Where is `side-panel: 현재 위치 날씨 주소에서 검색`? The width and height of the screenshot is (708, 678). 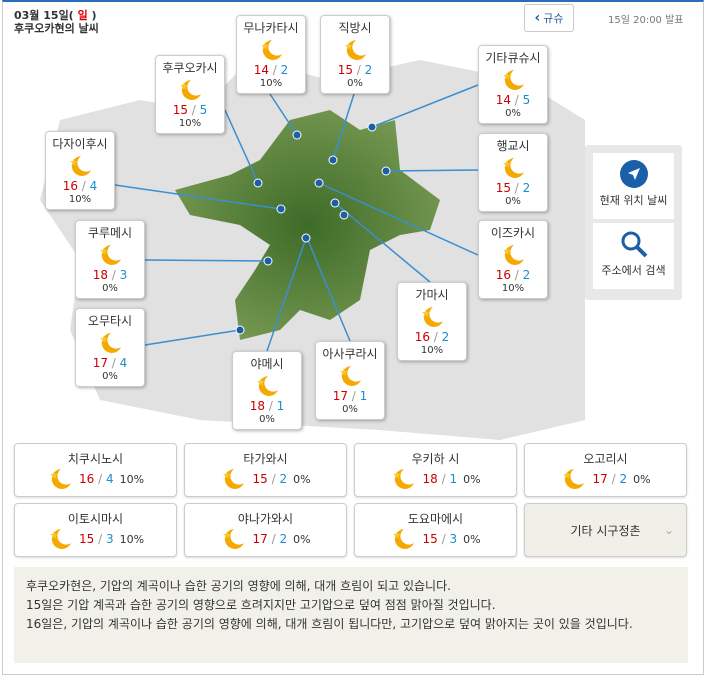 side-panel: 현재 위치 날씨 주소에서 검색 is located at coordinates (633, 222).